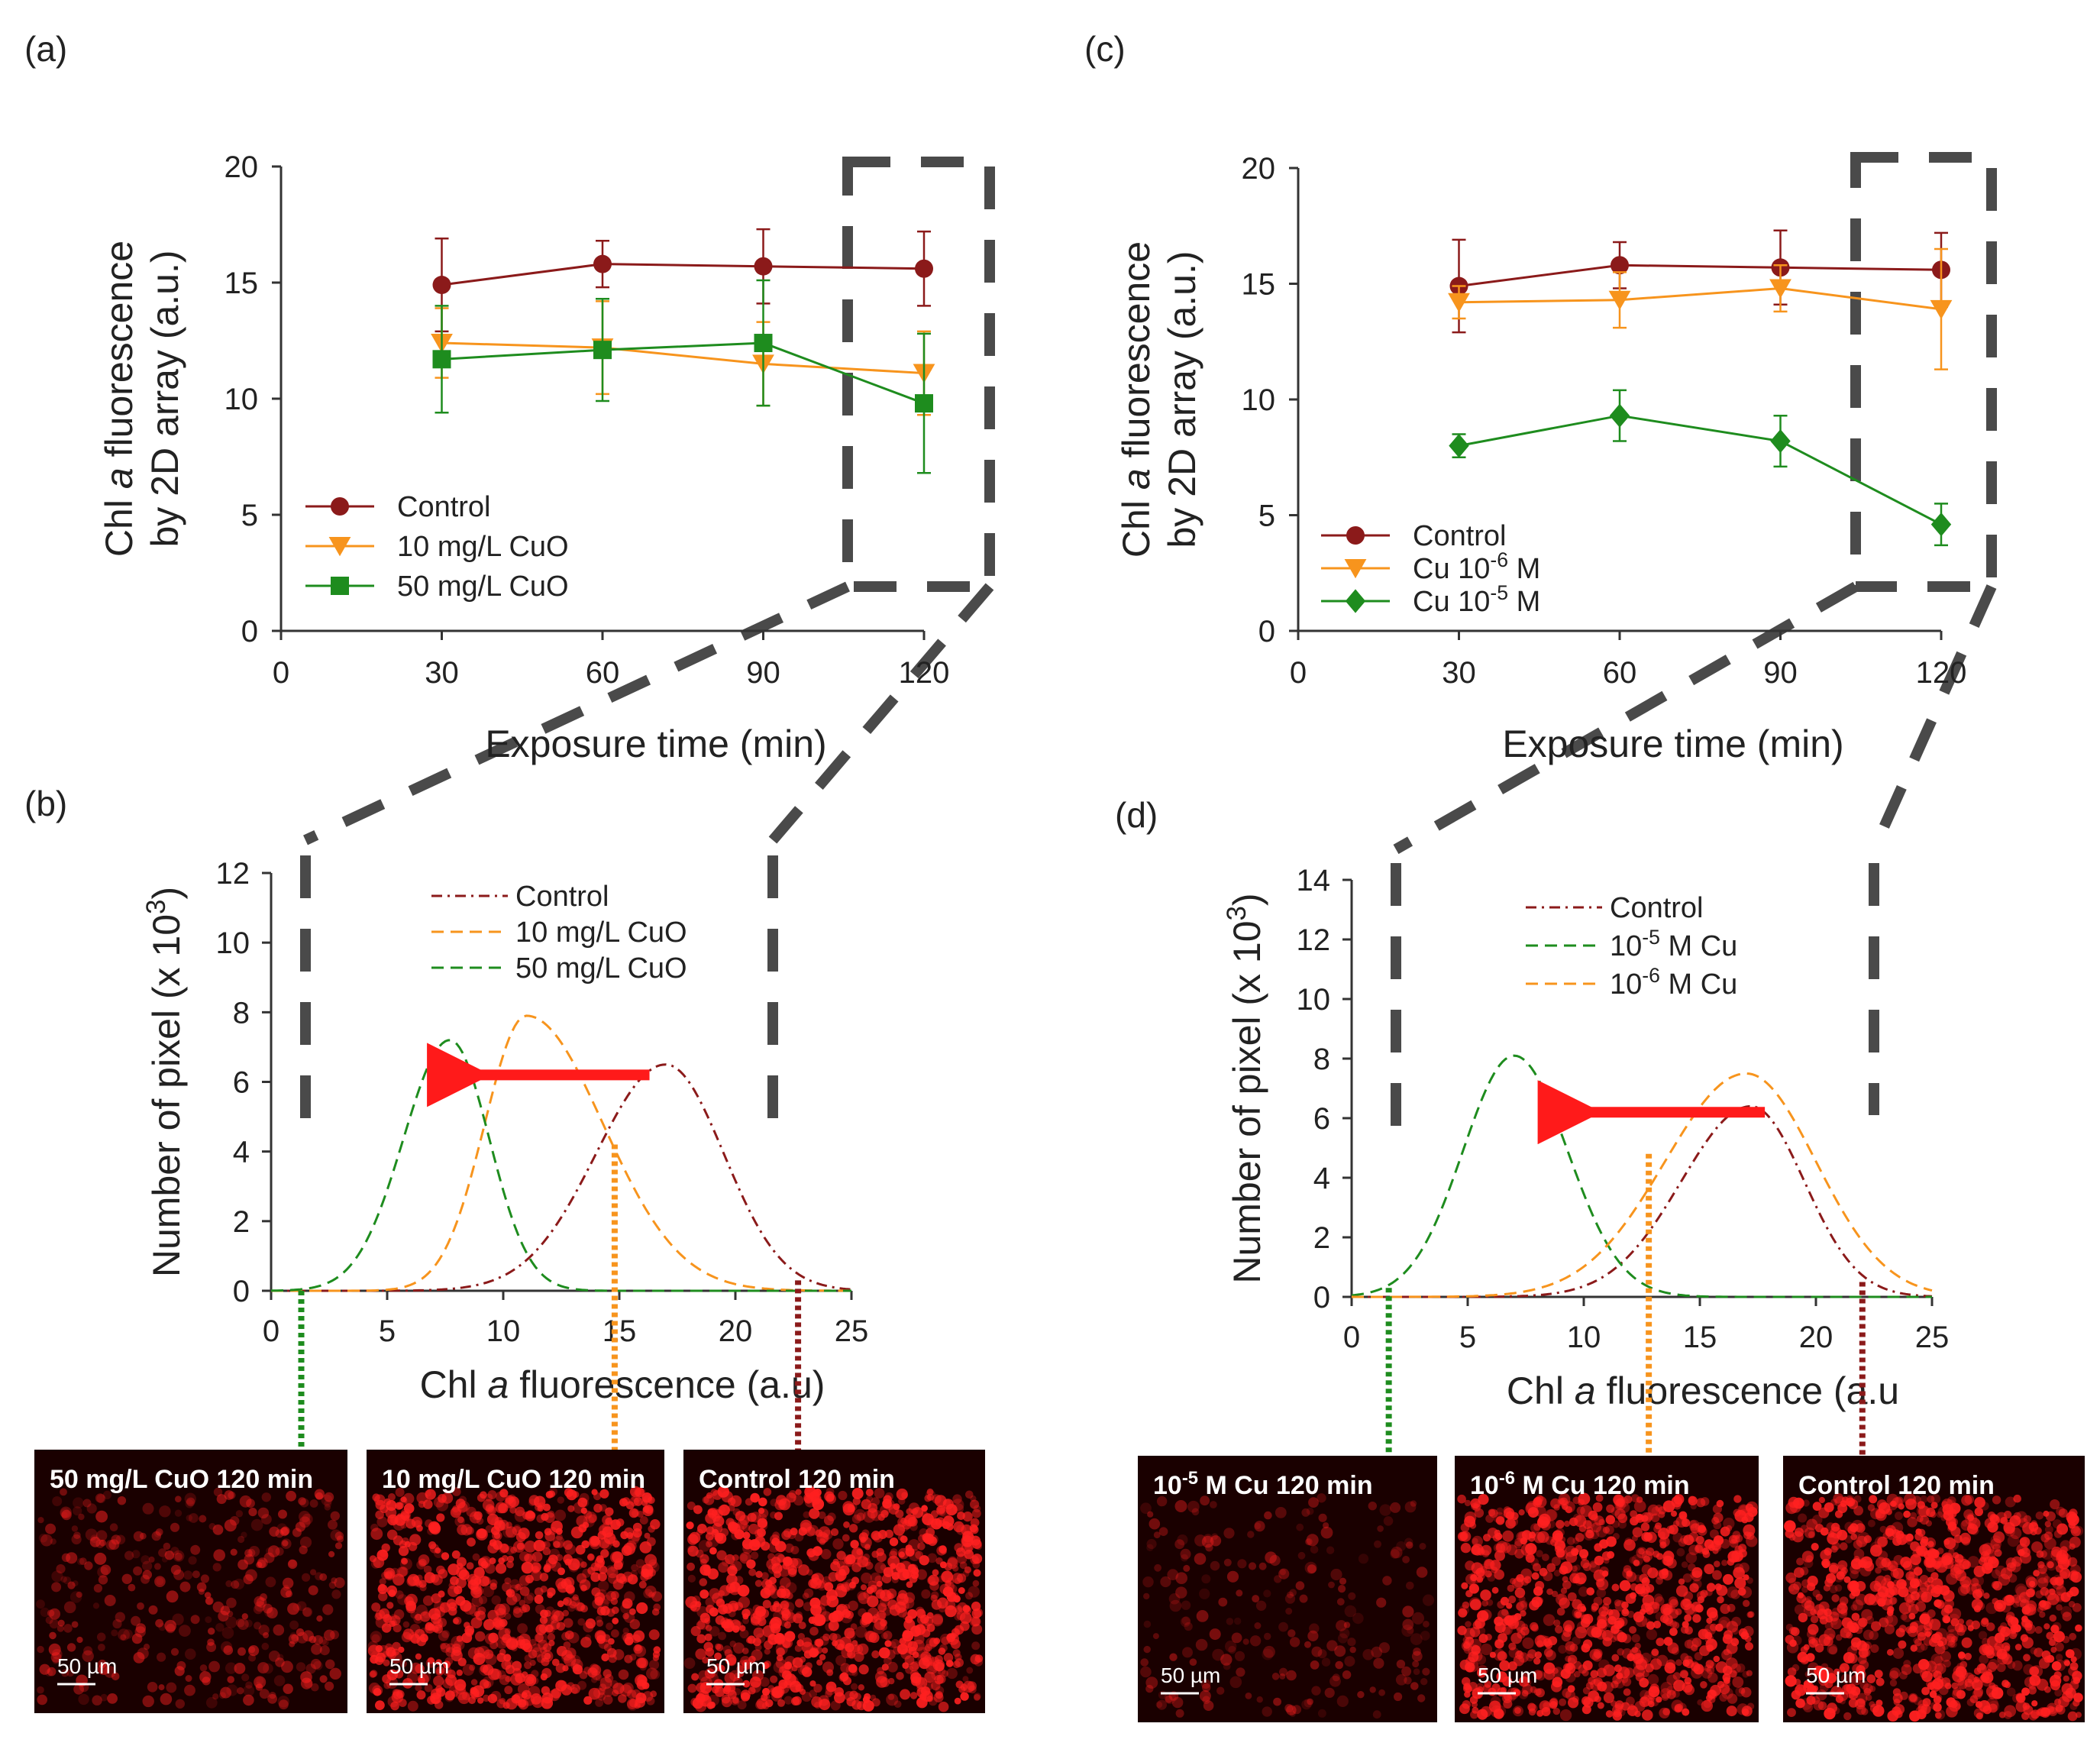  What do you see at coordinates (1321, 1297) in the screenshot?
I see `y-tick-label: 0` at bounding box center [1321, 1297].